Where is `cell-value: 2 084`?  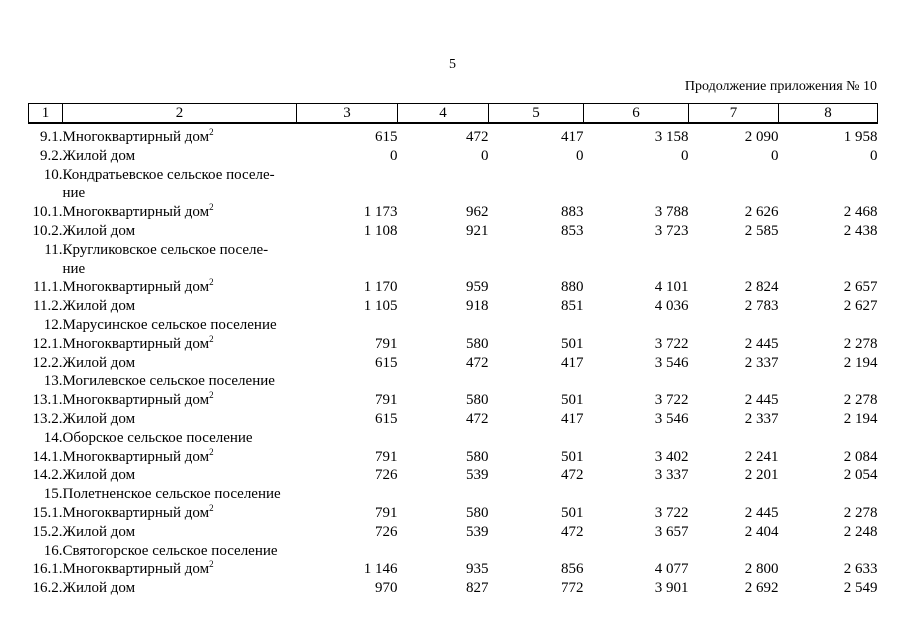 cell-value: 2 084 is located at coordinates (860, 456).